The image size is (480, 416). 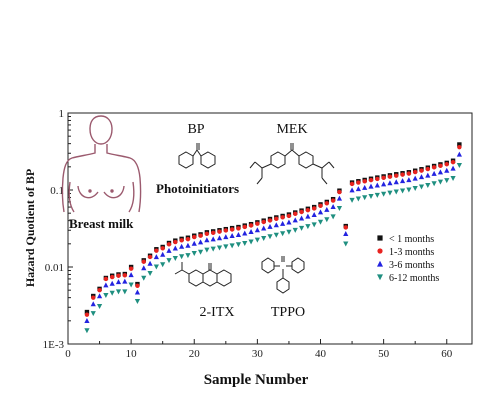 I want to click on tppo-label: TPPO, so click(x=288, y=312).